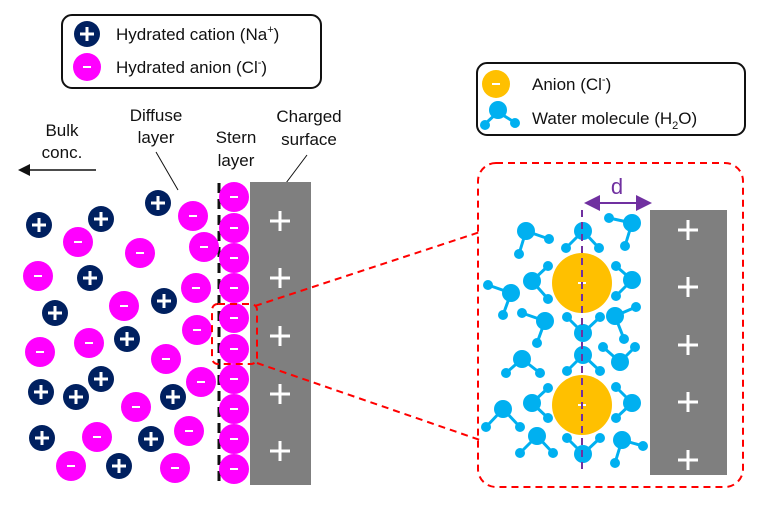 This screenshot has height=508, width=768. Describe the element at coordinates (611, 99) in the screenshot. I see `legend-molecules: Anion (Cl-) Water molecule (H2O)` at that location.